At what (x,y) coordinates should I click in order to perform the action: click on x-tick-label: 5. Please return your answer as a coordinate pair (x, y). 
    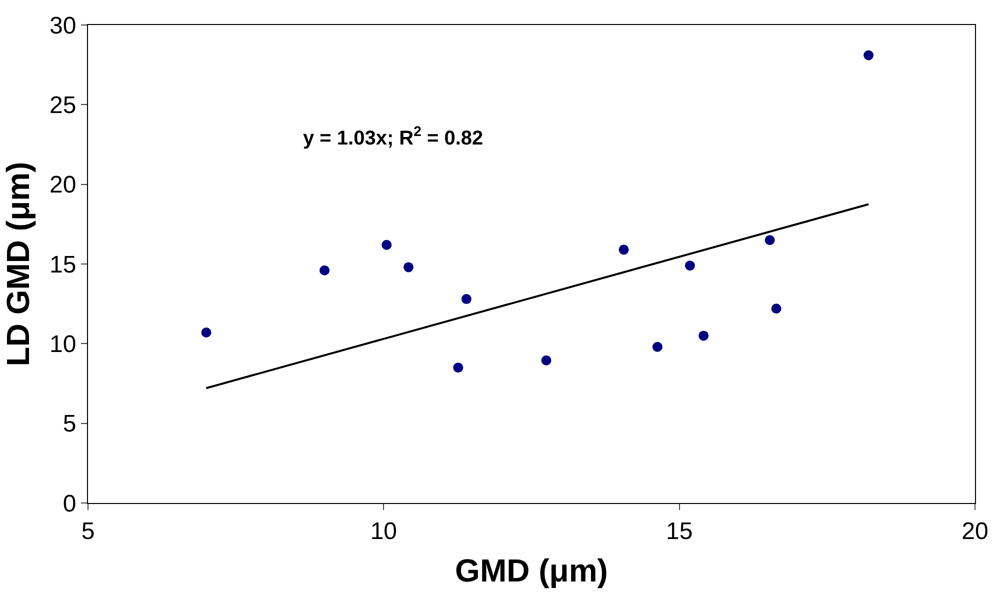
    Looking at the image, I should click on (88, 531).